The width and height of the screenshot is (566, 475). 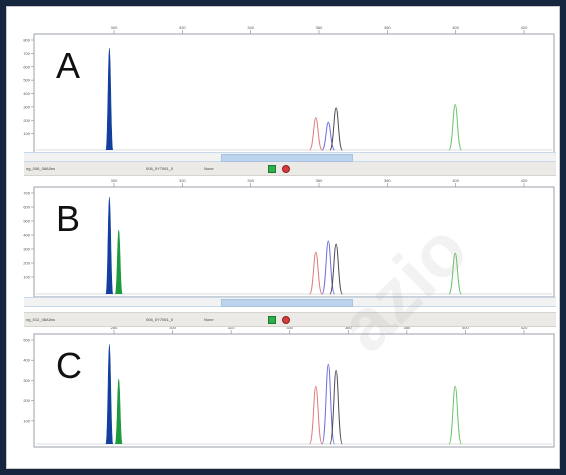 What do you see at coordinates (41, 168) in the screenshot?
I see `sample-name: ng_006_08A0ns` at bounding box center [41, 168].